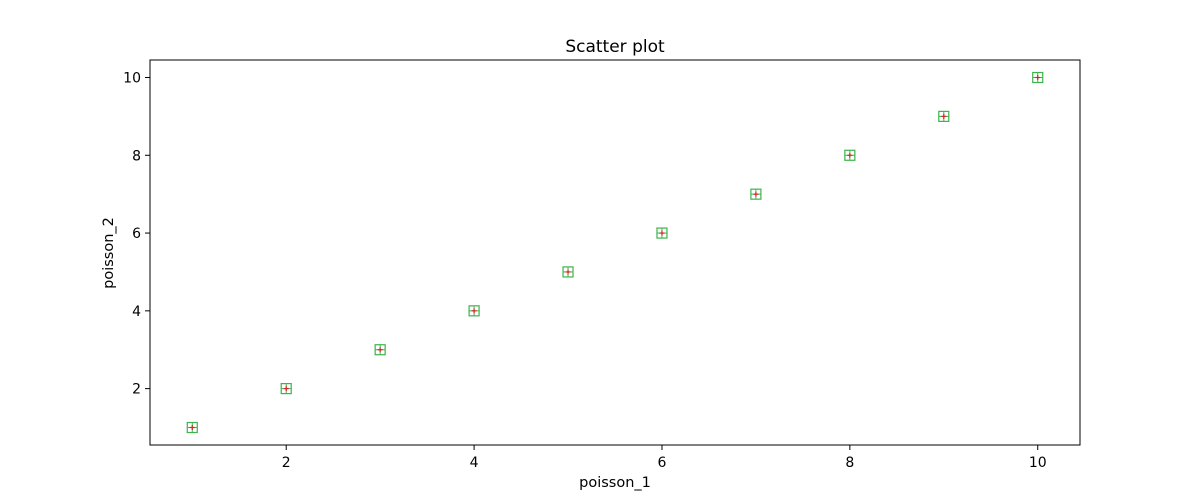 The image size is (1200, 500). I want to click on y-tick-label: 6, so click(136, 234).